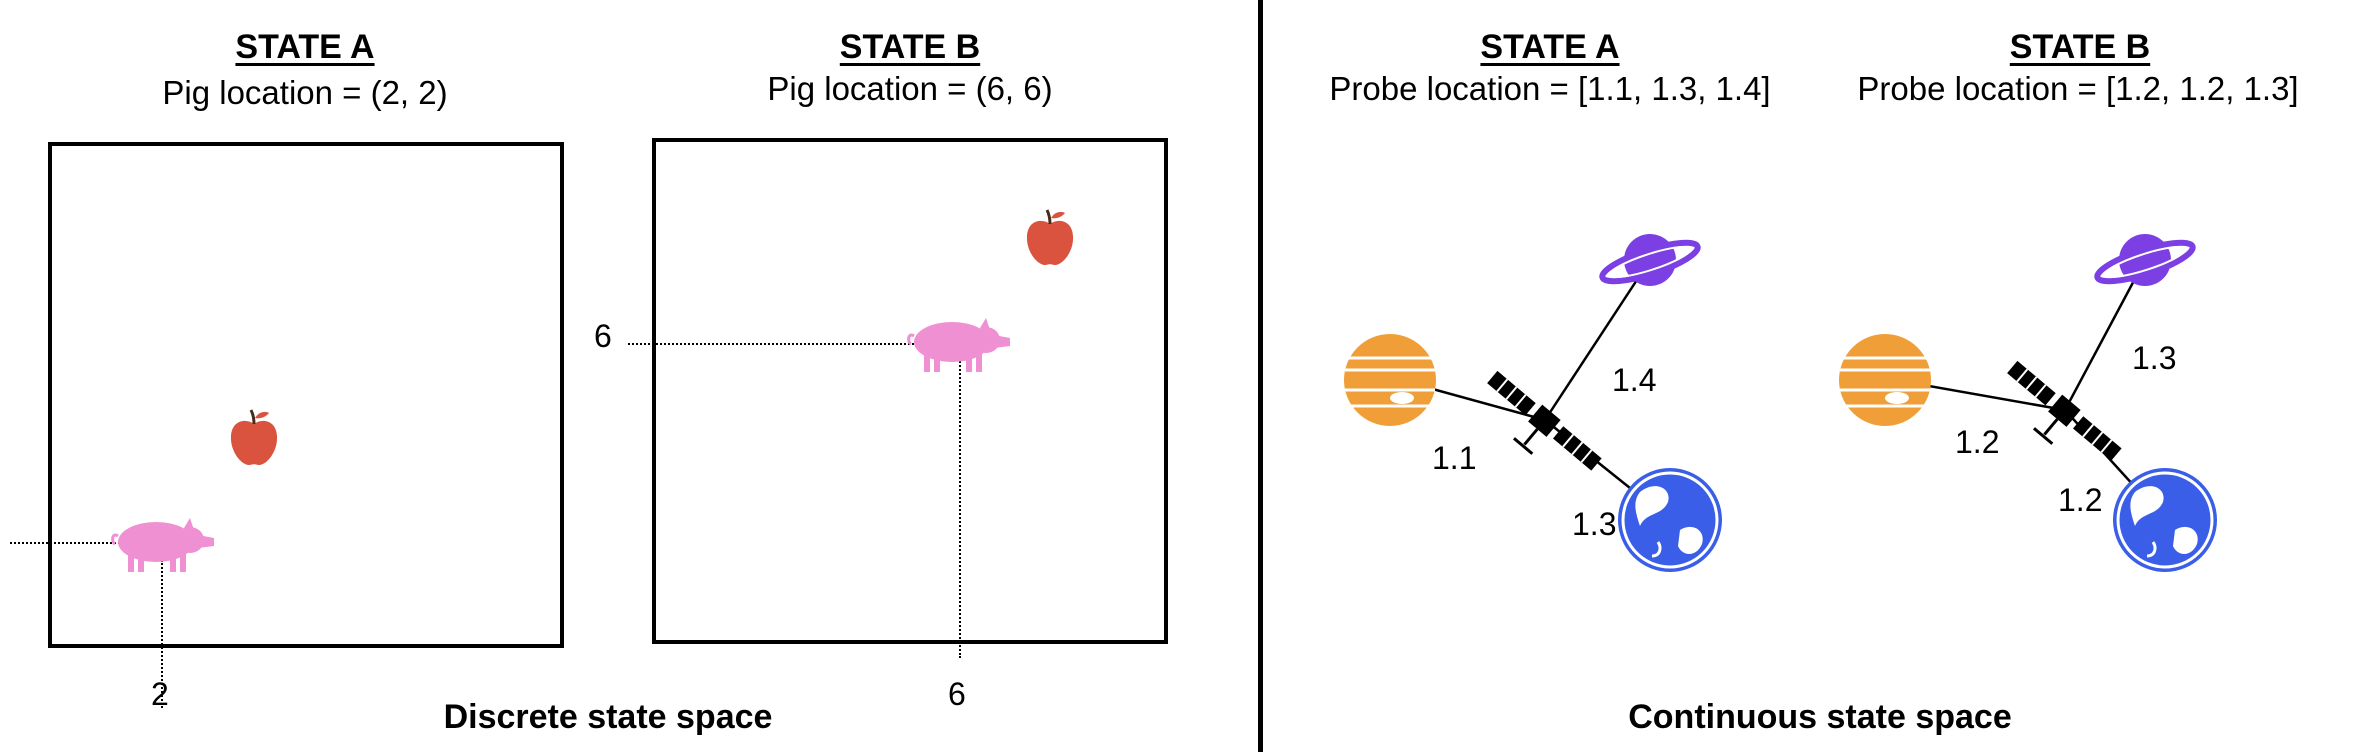  What do you see at coordinates (2080, 47) in the screenshot?
I see `continuous-state-b-title: STATE B` at bounding box center [2080, 47].